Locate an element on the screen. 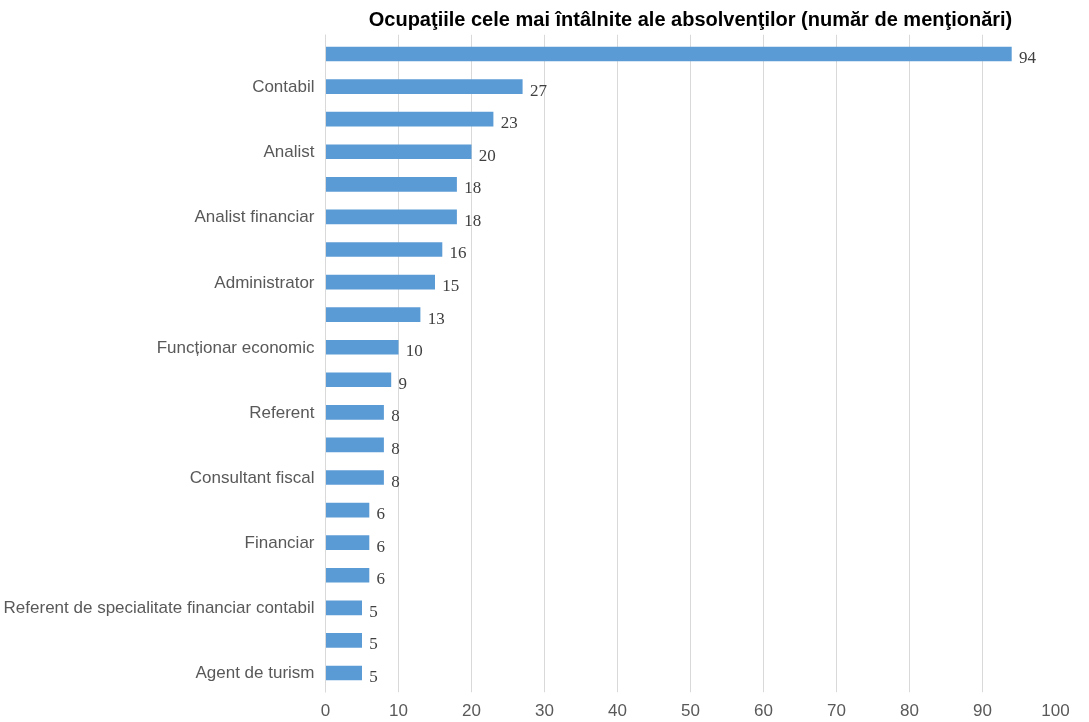  data-label: 94 is located at coordinates (1028, 58).